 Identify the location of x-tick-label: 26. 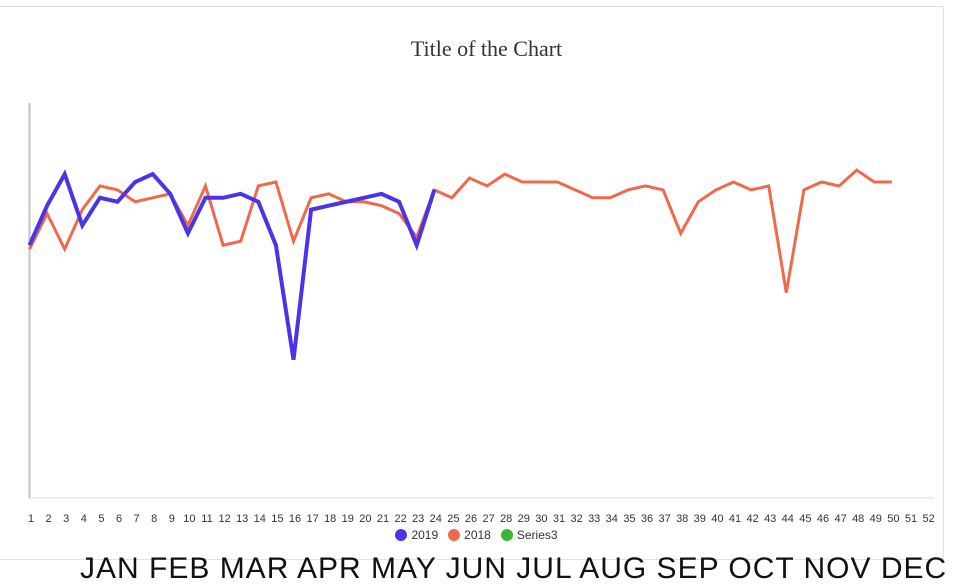
(471, 519).